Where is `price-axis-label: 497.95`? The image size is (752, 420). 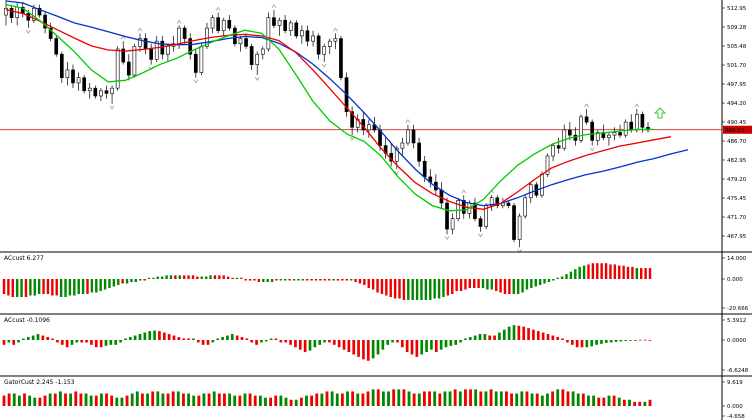
price-axis-label: 497.95 is located at coordinates (737, 85).